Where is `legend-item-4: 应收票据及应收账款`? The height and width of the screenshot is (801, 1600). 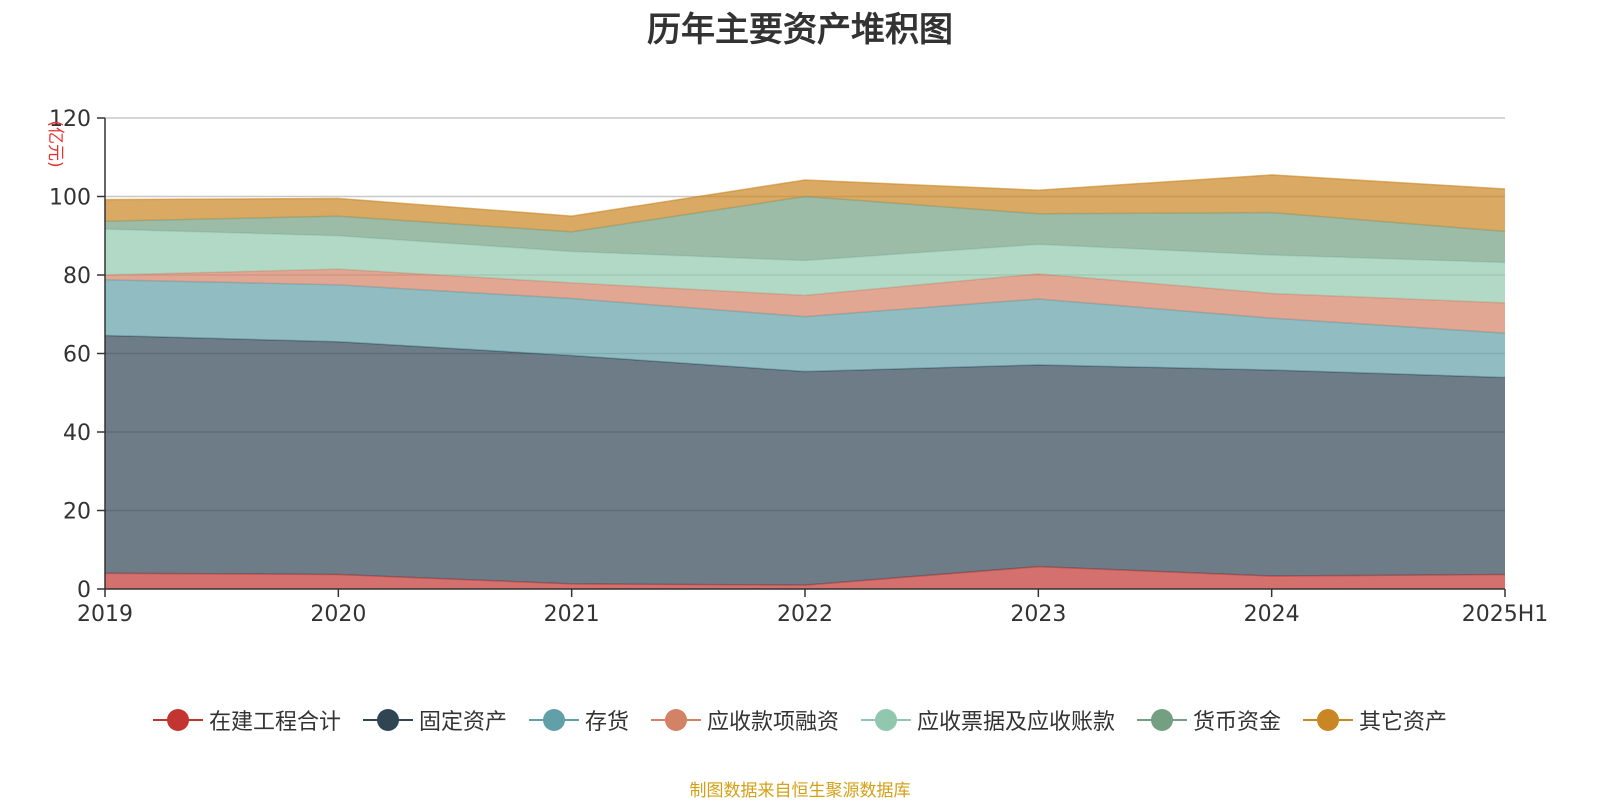 legend-item-4: 应收票据及应收账款 is located at coordinates (988, 720).